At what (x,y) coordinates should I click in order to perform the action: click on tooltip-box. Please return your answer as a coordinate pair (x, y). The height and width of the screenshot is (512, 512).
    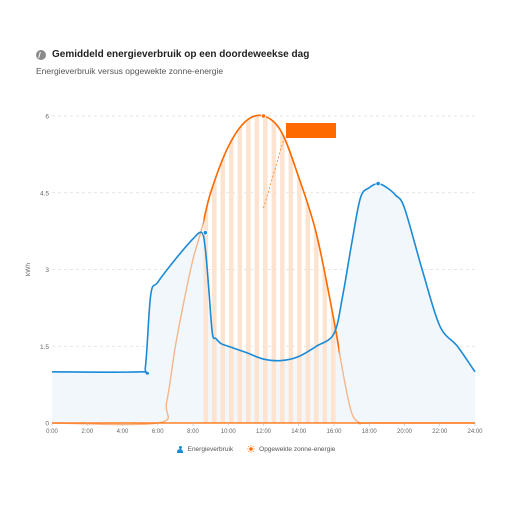
    Looking at the image, I should click on (311, 130).